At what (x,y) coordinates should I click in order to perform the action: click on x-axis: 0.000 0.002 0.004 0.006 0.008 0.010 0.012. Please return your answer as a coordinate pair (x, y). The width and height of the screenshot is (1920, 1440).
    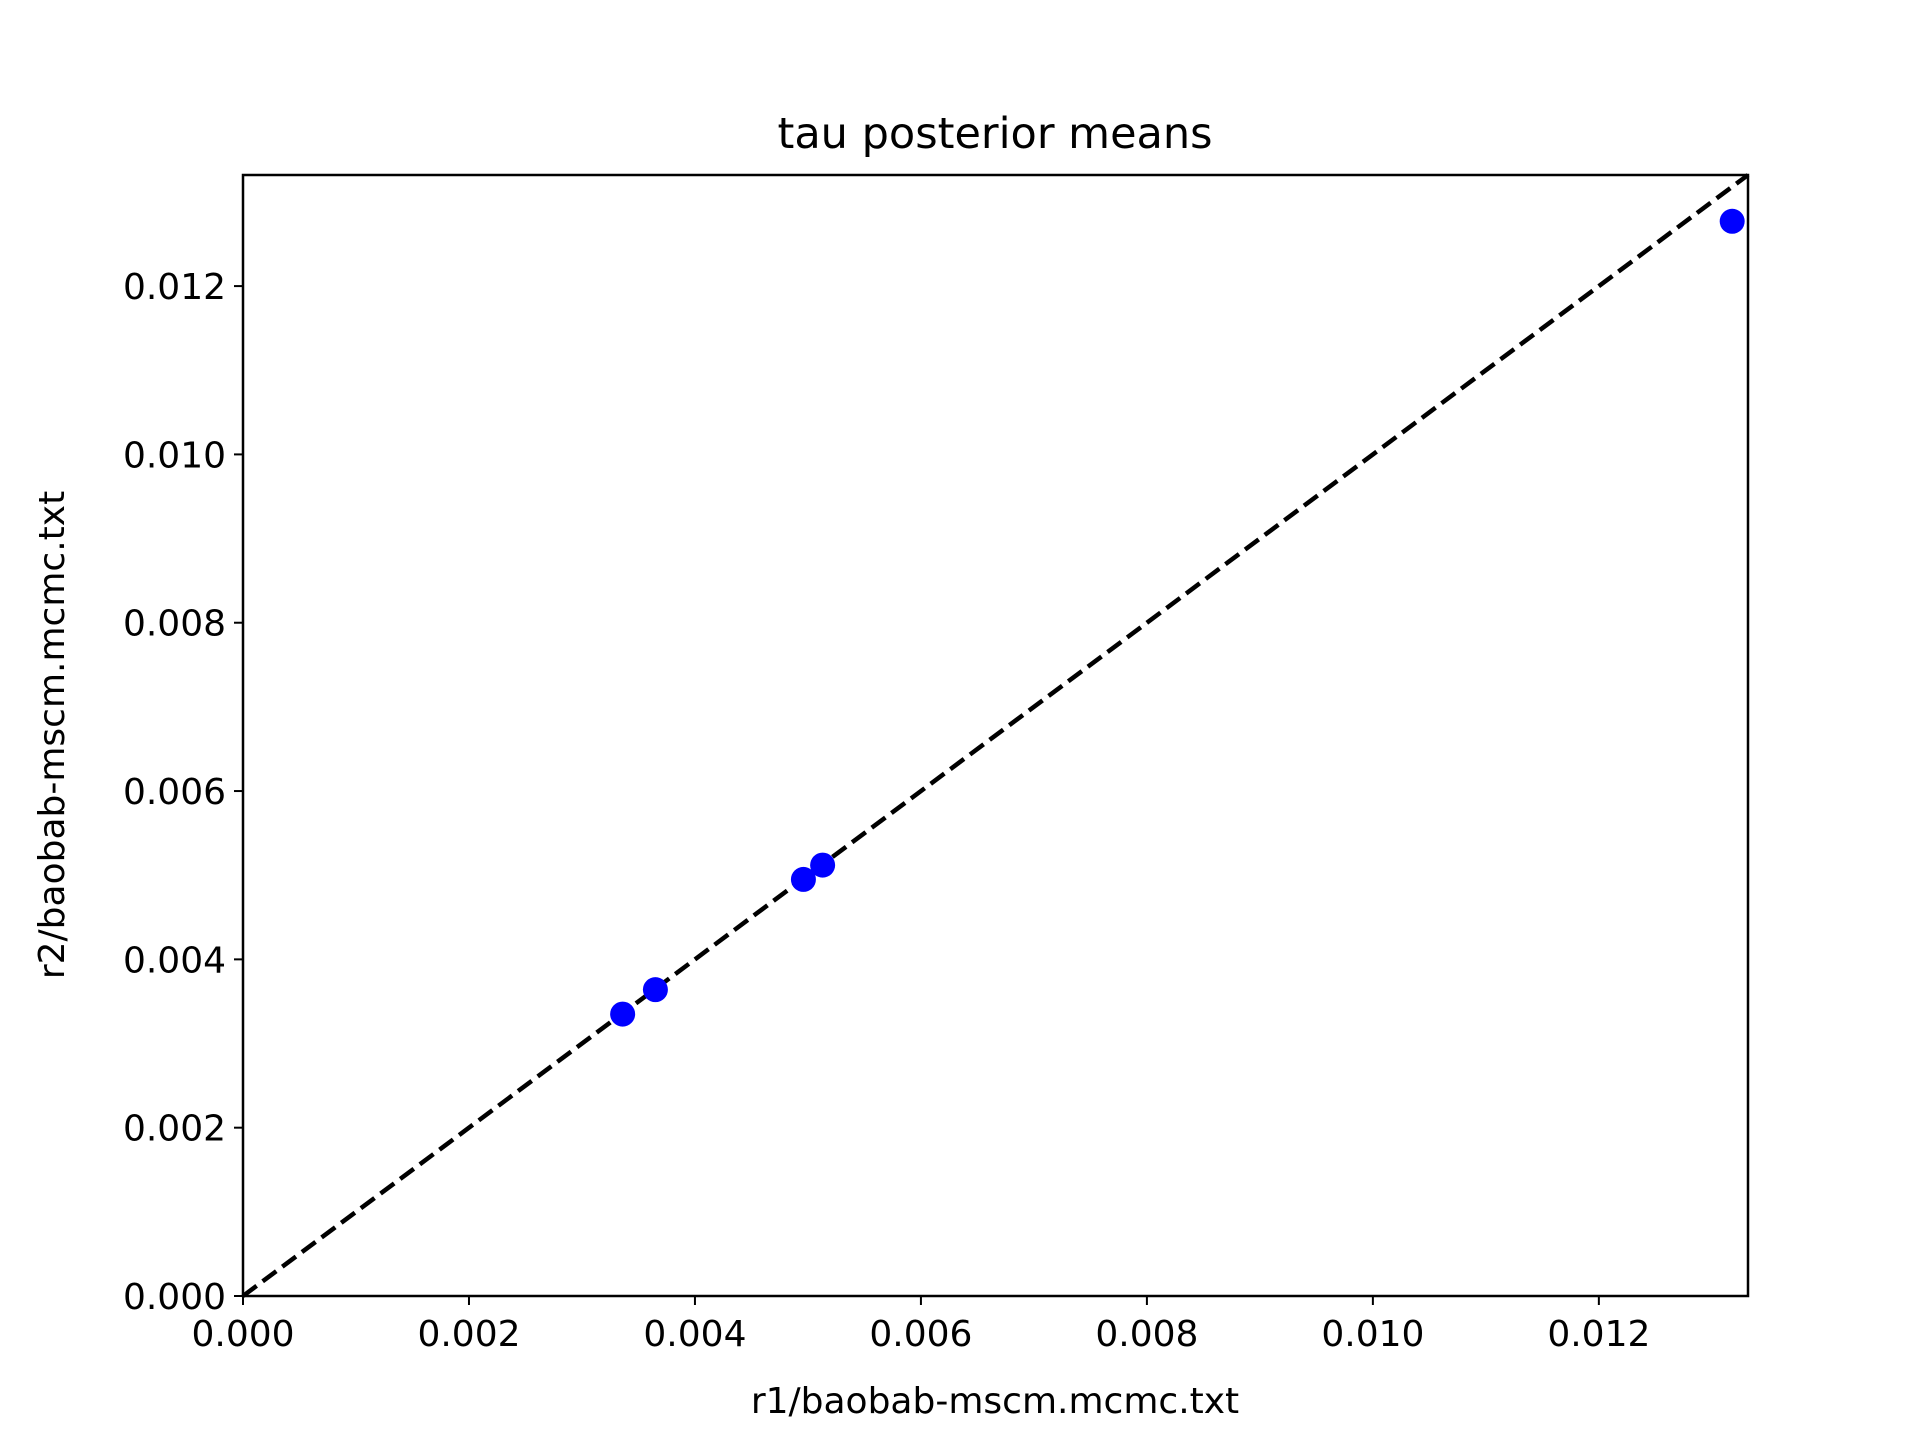
    Looking at the image, I should click on (920, 1325).